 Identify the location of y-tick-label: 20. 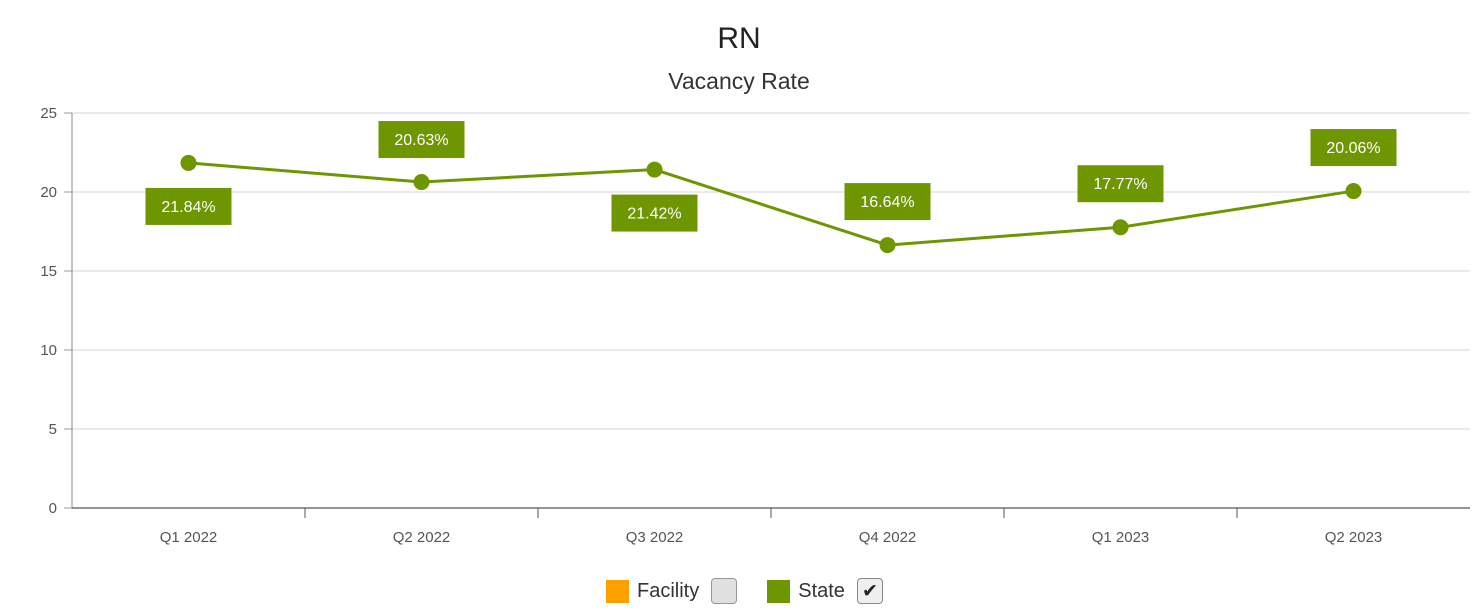
(48, 192).